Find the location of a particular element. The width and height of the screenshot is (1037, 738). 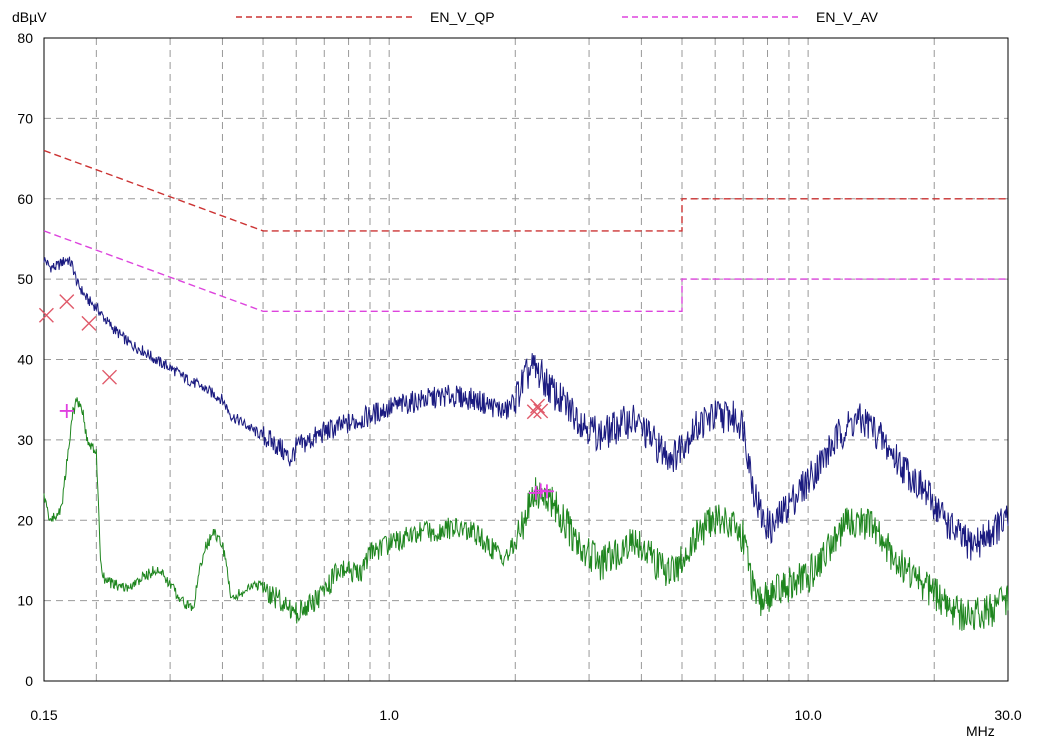

y-tick-label: 20 is located at coordinates (25, 520).